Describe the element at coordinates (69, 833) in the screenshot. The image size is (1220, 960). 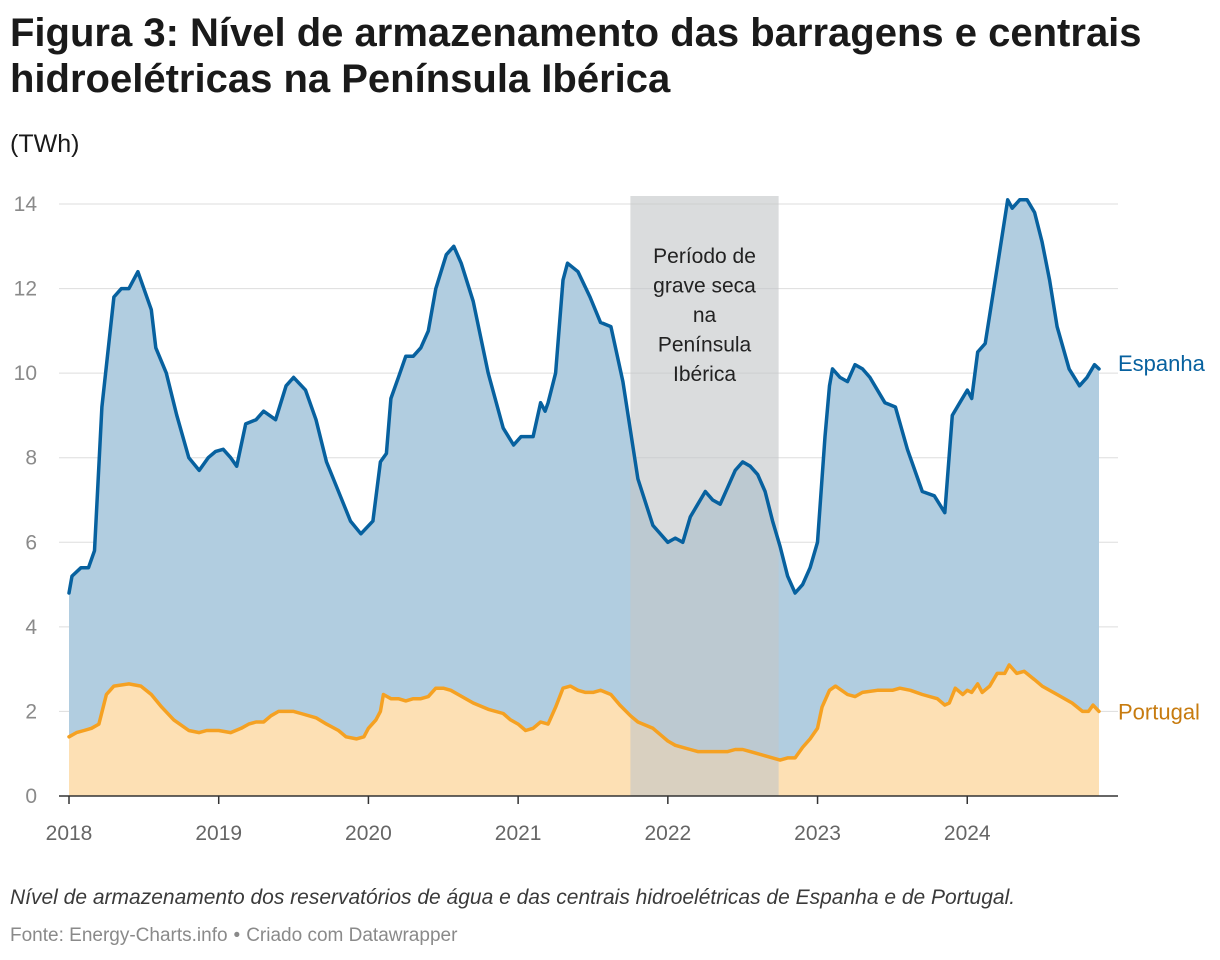
I see `x-tick-label: 2018` at that location.